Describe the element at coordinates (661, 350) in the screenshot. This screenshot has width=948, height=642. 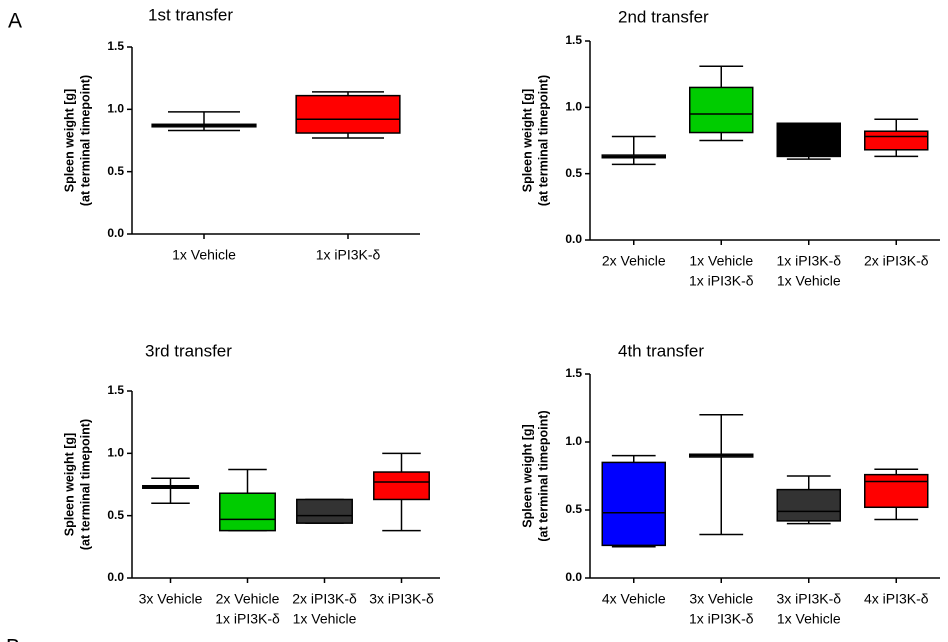
I see `chart-title: 4th transfer` at that location.